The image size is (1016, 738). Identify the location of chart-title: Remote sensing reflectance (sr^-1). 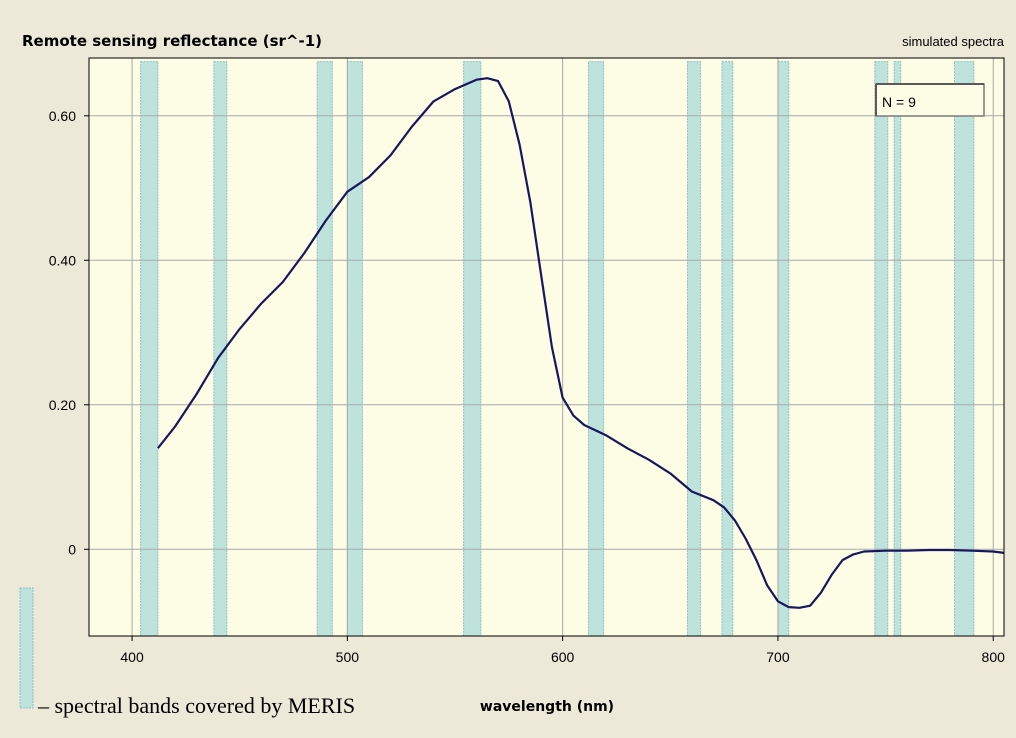
(172, 41).